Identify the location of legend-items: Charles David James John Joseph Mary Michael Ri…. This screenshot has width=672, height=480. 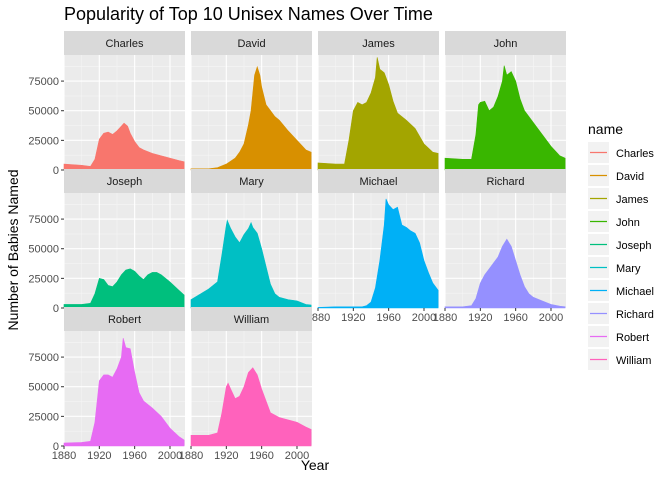
(621, 256).